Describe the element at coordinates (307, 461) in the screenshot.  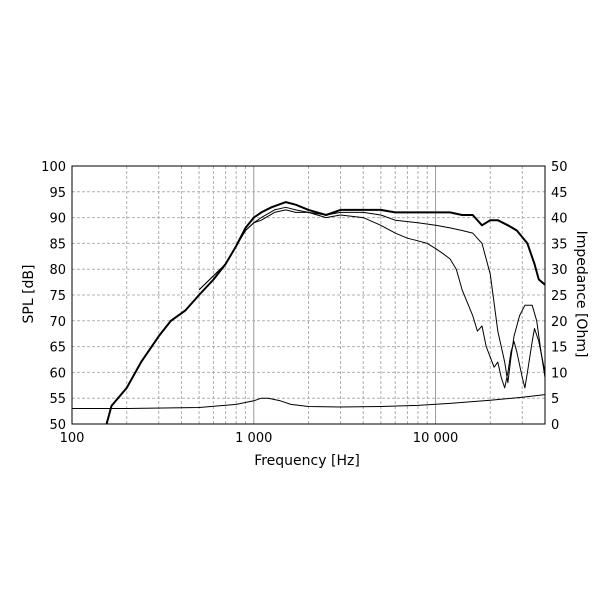
I see `x-axis-title: Frequency [Hz]` at that location.